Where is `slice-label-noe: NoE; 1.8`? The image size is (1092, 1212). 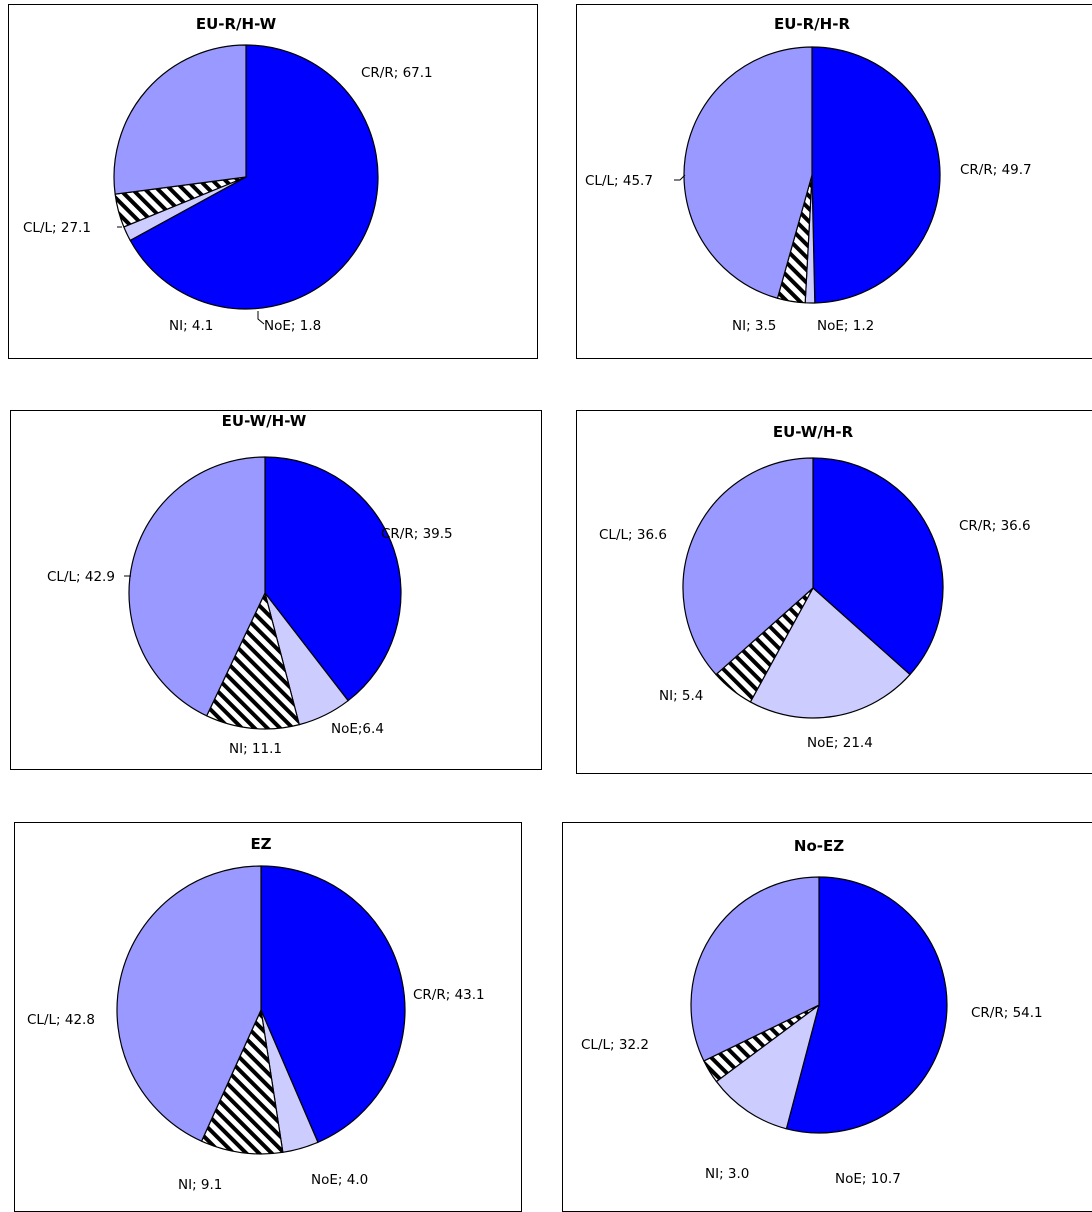 slice-label-noe: NoE; 1.8 is located at coordinates (292, 326).